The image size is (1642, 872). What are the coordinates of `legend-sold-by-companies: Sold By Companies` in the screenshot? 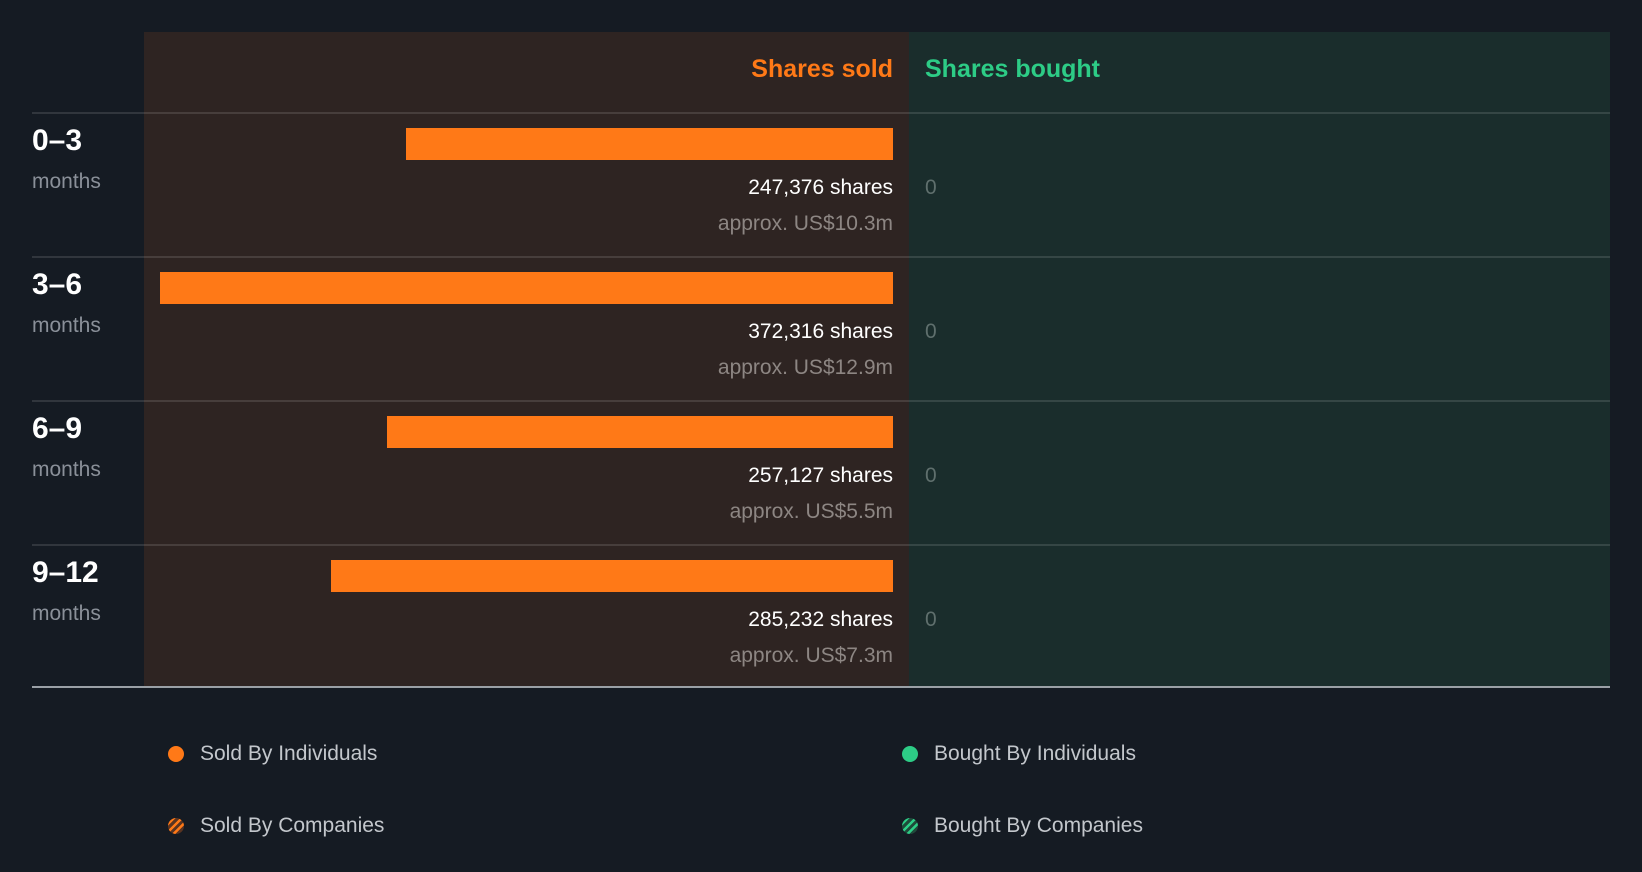 It's located at (276, 826).